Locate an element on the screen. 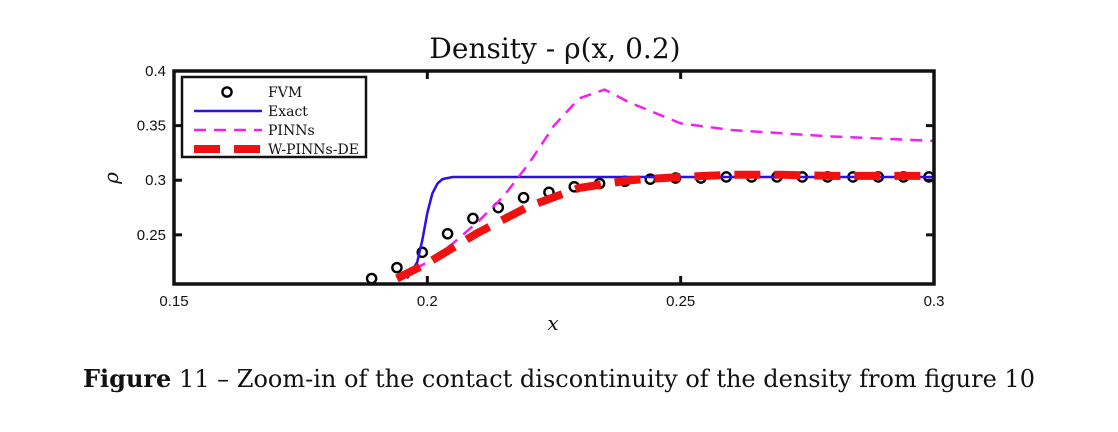  legend-label-pinns: PINNs is located at coordinates (291, 131).